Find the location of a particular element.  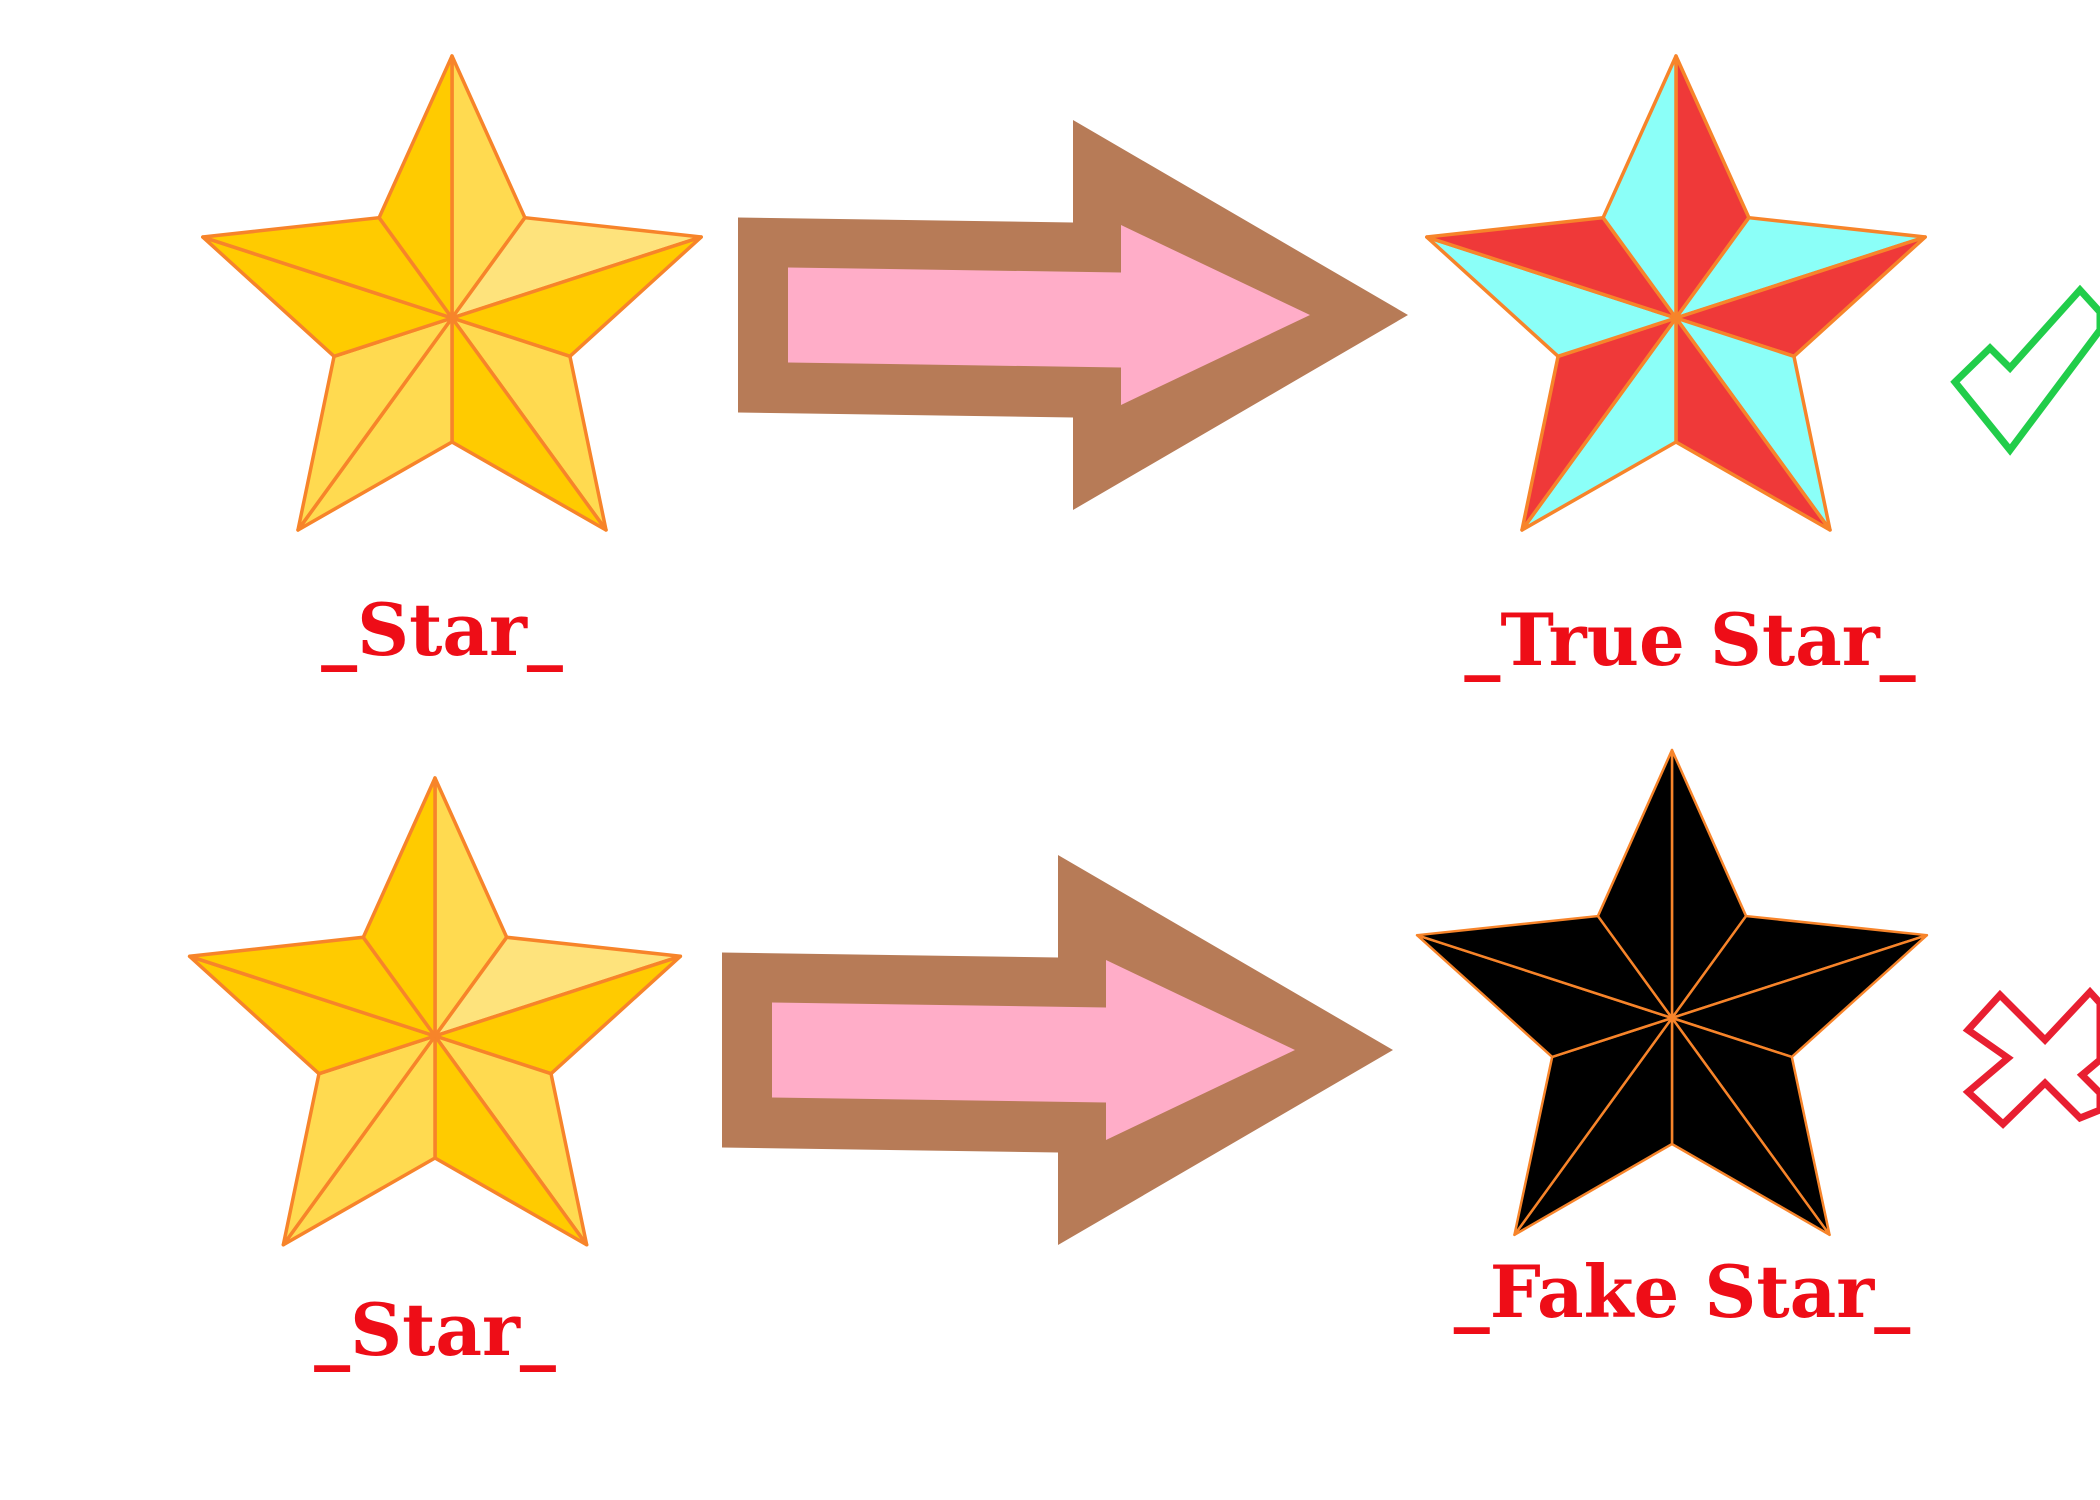

true-star-label: _True Star_ is located at coordinates (1689, 639).